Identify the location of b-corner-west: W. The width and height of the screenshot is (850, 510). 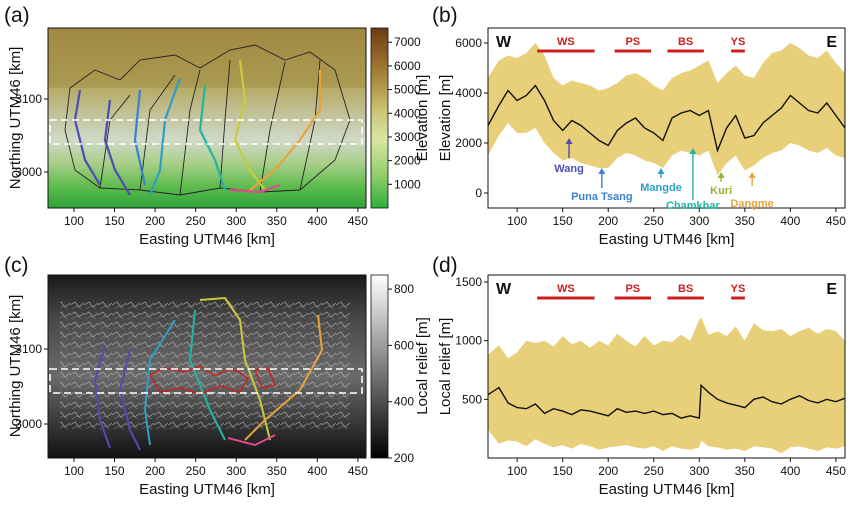
(504, 42).